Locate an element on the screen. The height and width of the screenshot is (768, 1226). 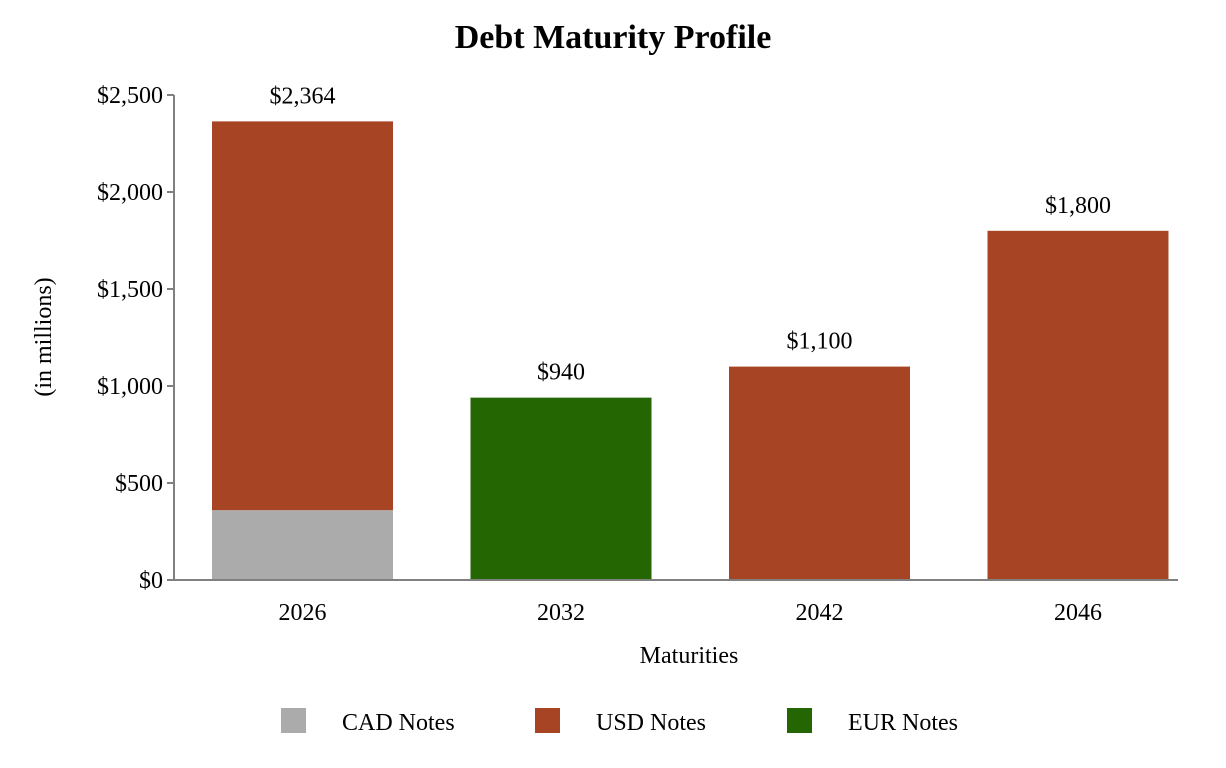
x-axis: 2026 2032 2042 2046 is located at coordinates (676, 602).